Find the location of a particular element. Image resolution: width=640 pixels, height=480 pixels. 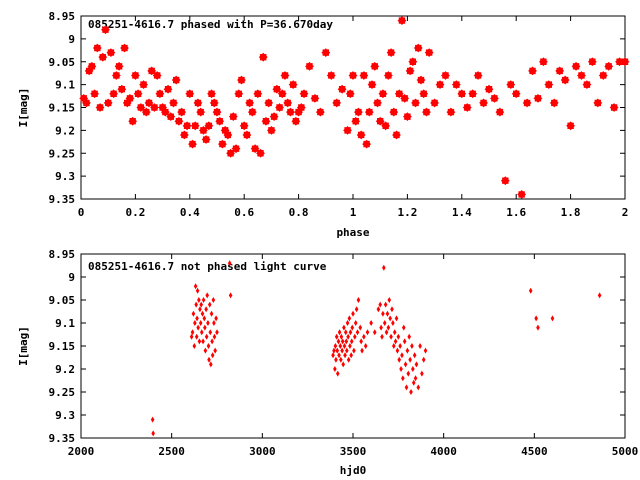

y-axis-label: I[mag] is located at coordinates (23, 346).